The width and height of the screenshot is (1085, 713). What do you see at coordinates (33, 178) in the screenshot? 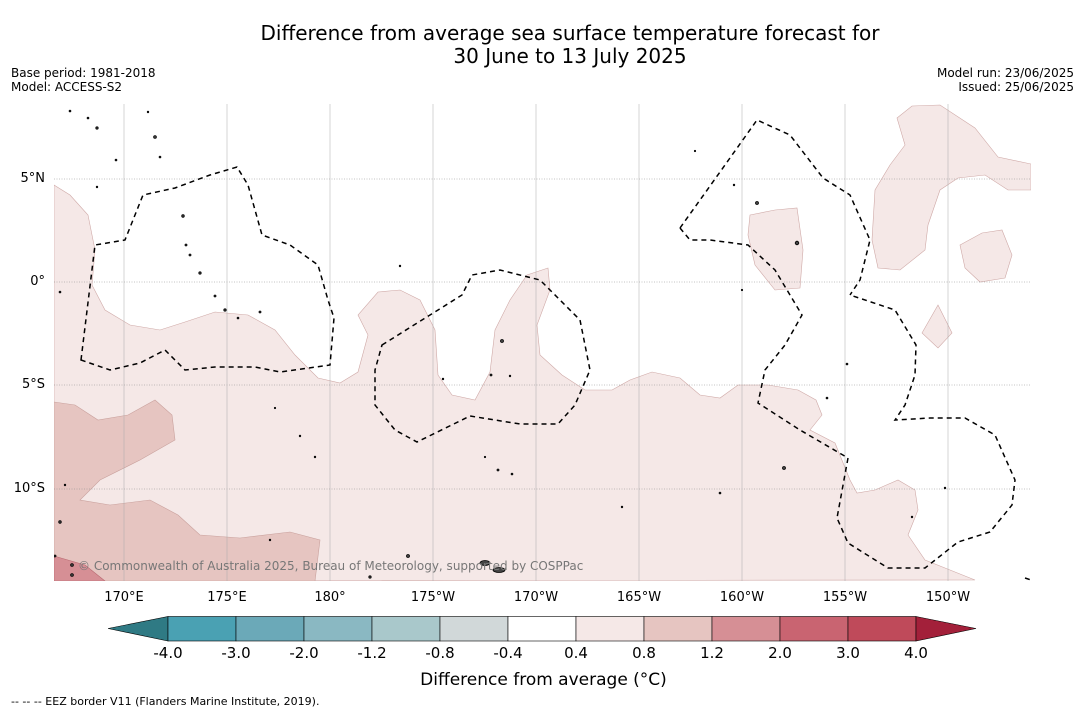
I see `lat-label-5n: 5°N` at bounding box center [33, 178].